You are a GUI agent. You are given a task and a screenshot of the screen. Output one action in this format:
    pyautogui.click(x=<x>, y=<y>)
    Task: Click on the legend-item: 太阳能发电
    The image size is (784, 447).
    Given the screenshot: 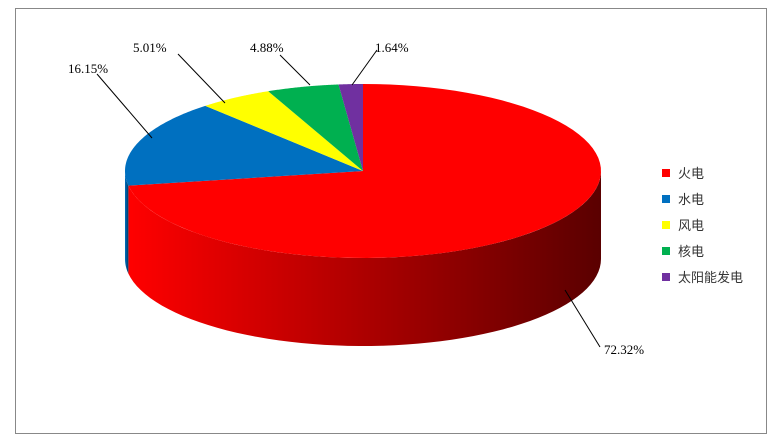 What is the action you would take?
    pyautogui.click(x=710, y=278)
    